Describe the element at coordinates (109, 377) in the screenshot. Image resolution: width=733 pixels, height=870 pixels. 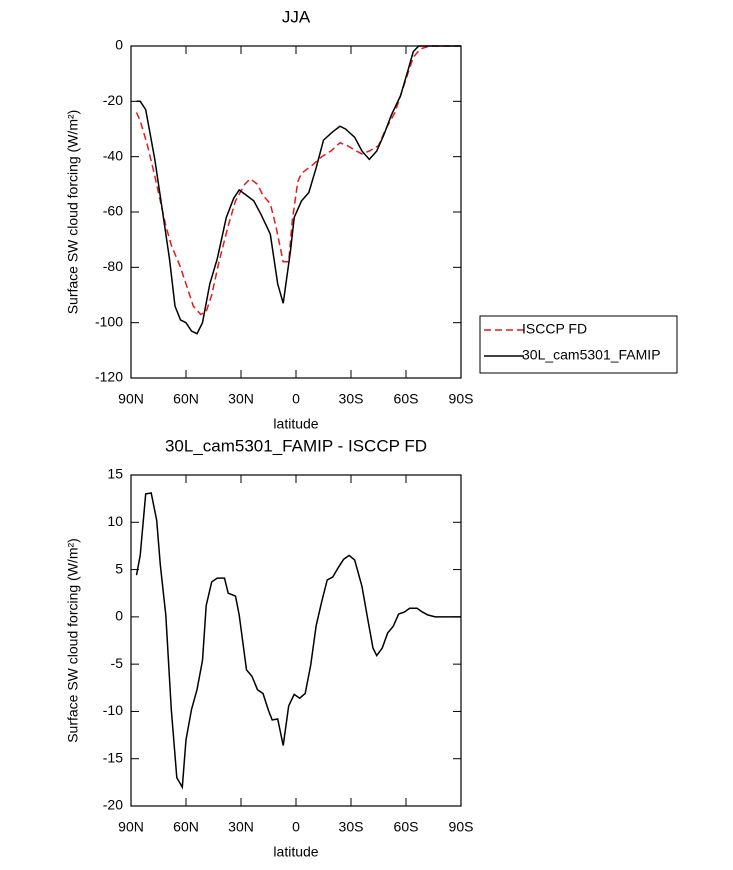
I see `y-tick-label: -120` at that location.